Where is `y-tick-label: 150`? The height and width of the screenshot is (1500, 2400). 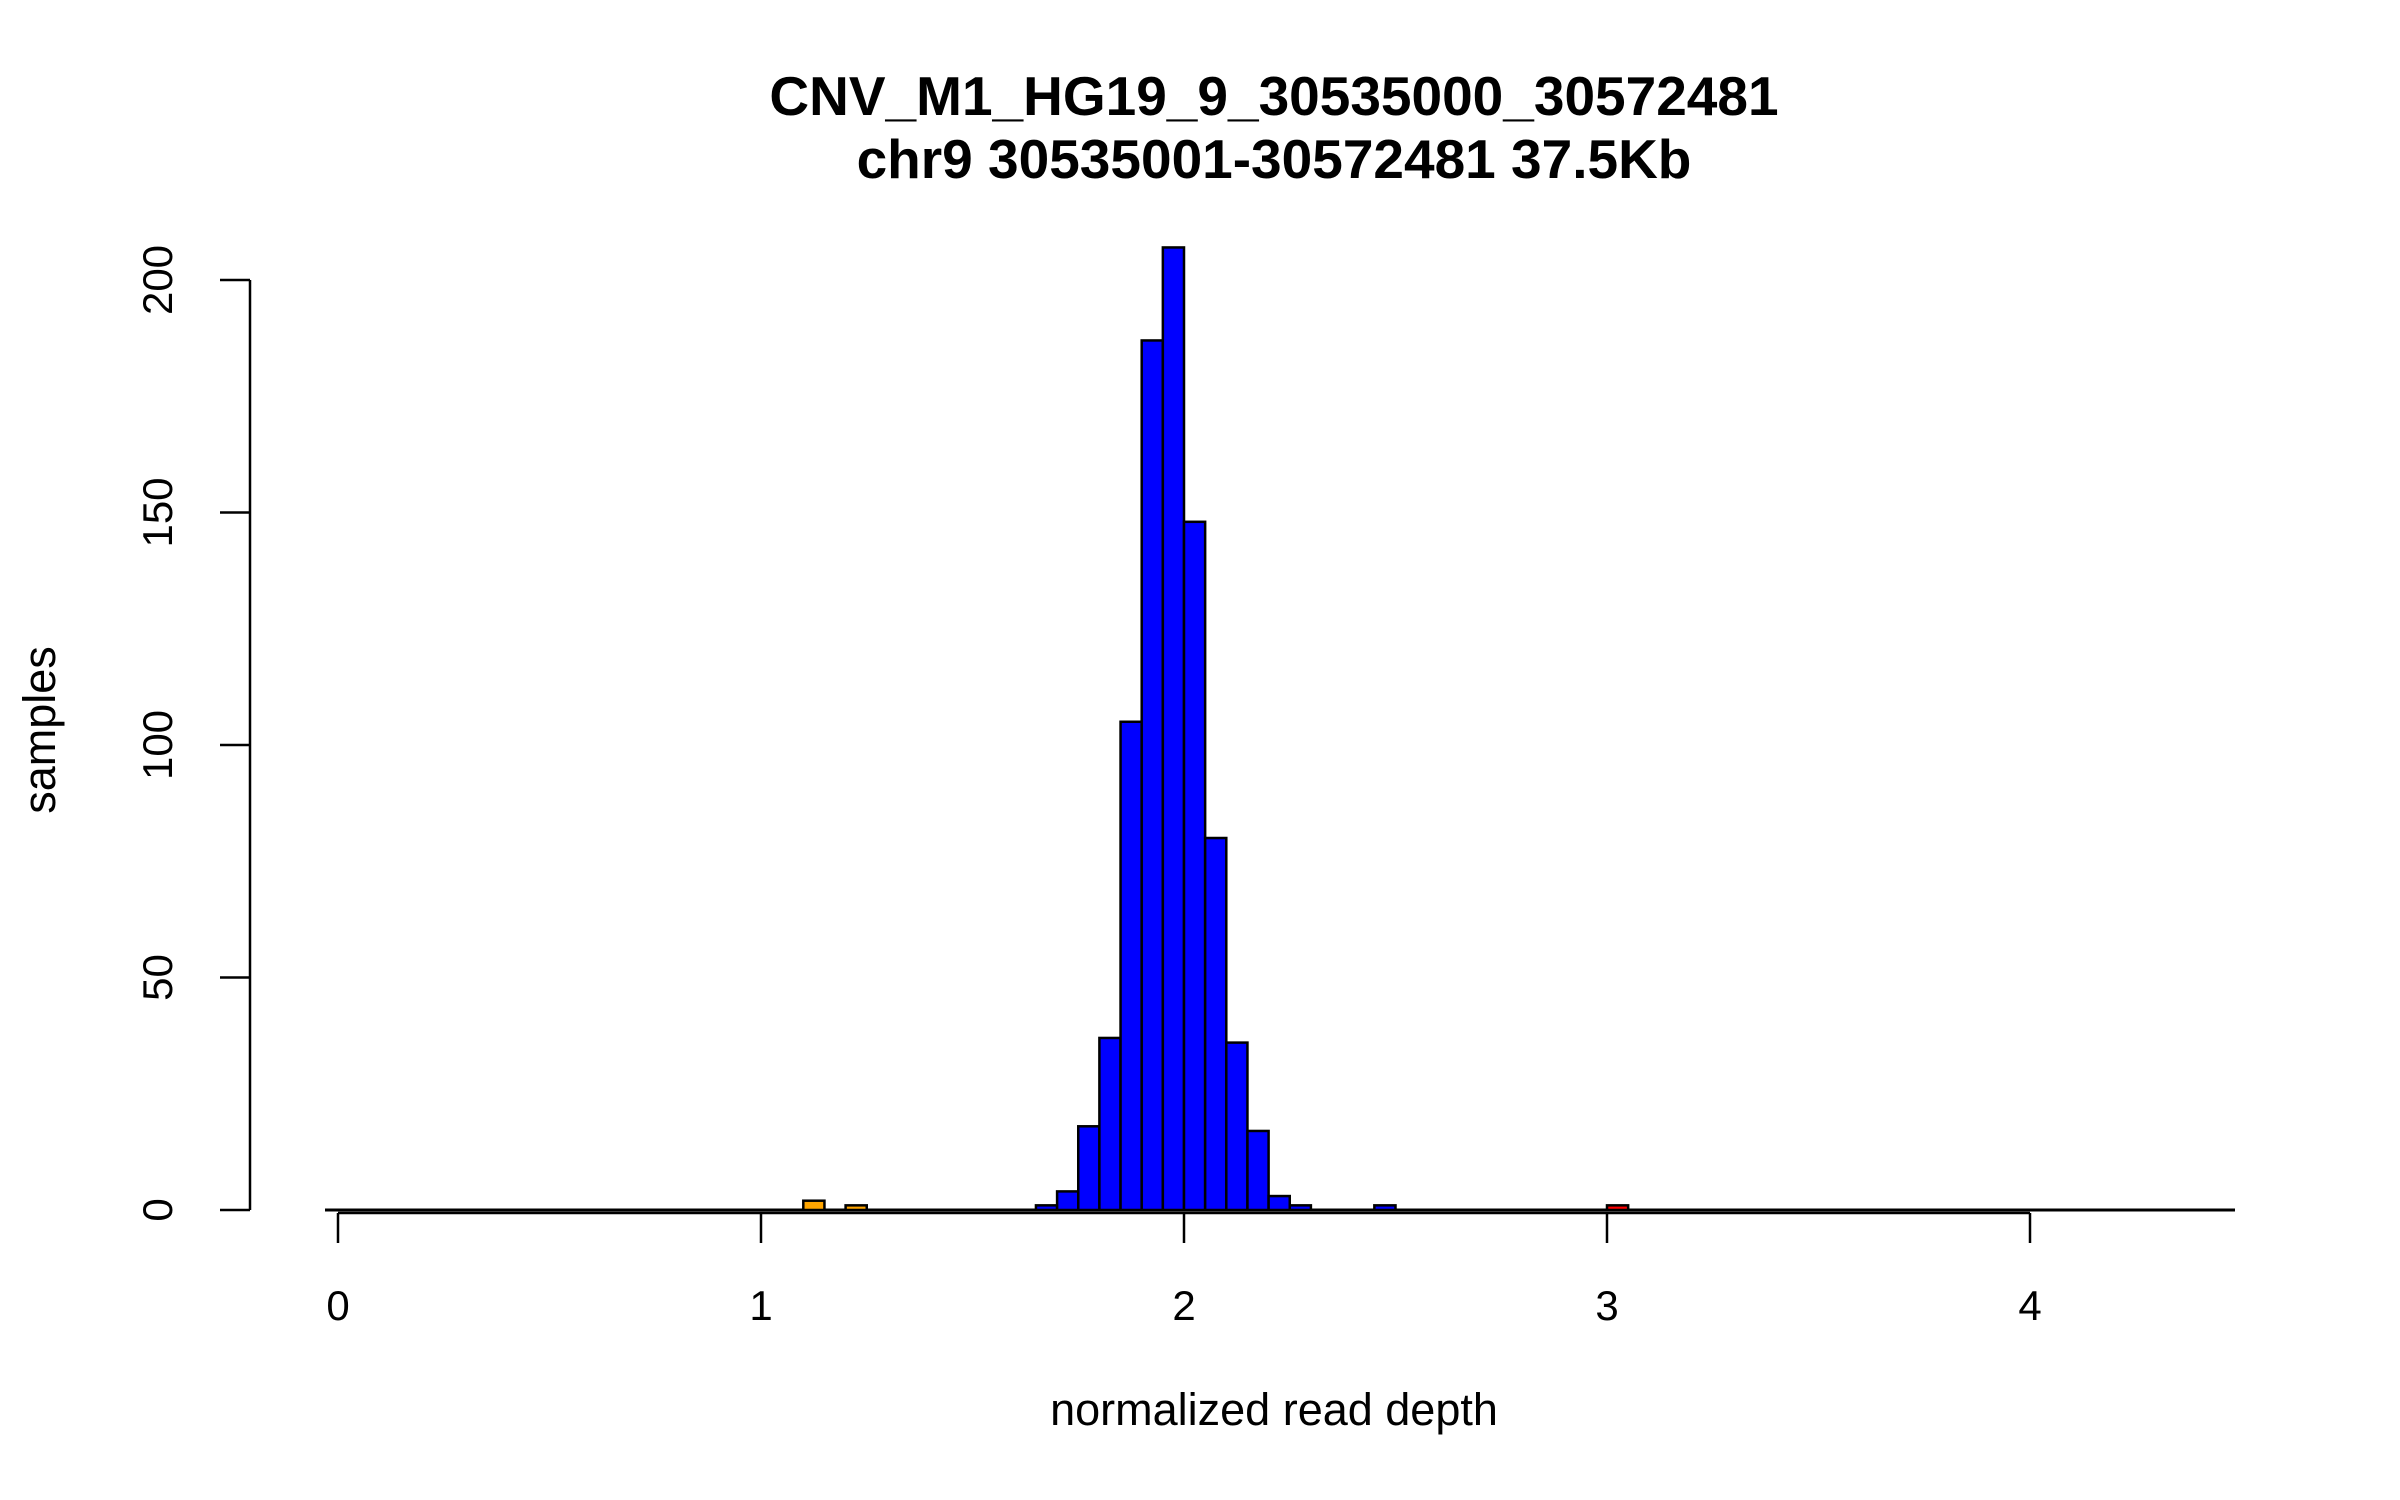 y-tick-label: 150 is located at coordinates (157, 512).